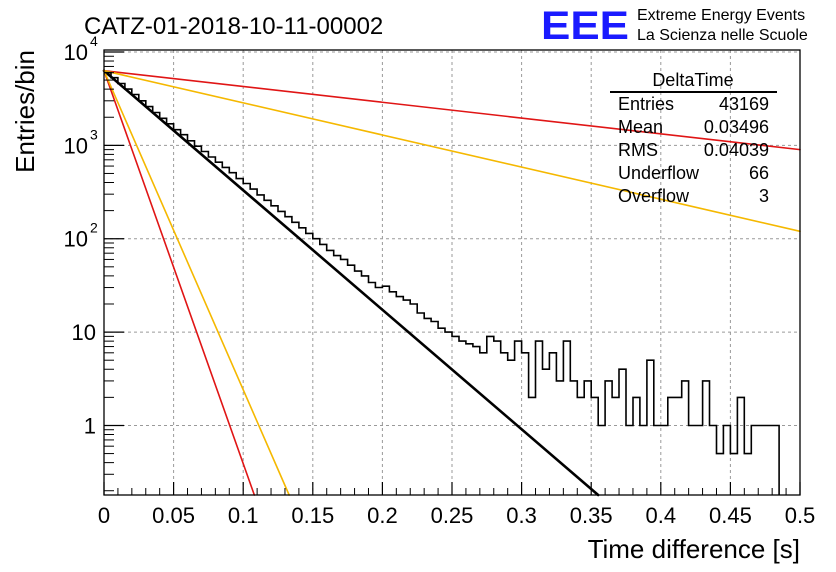 Image resolution: width=836 pixels, height=572 pixels. I want to click on stats-row-value: 66, so click(759, 173).